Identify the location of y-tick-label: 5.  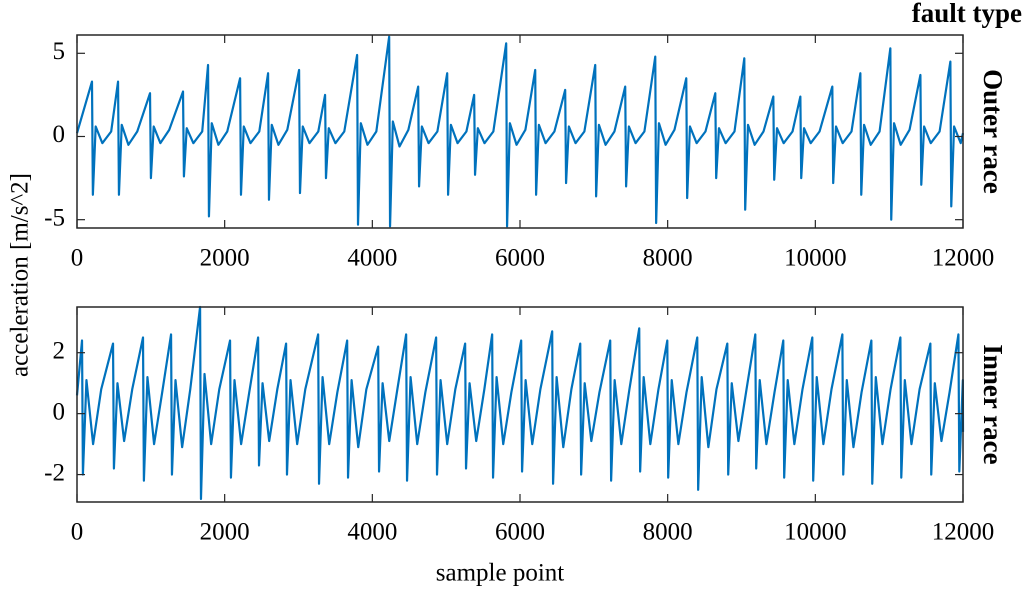
(59, 51).